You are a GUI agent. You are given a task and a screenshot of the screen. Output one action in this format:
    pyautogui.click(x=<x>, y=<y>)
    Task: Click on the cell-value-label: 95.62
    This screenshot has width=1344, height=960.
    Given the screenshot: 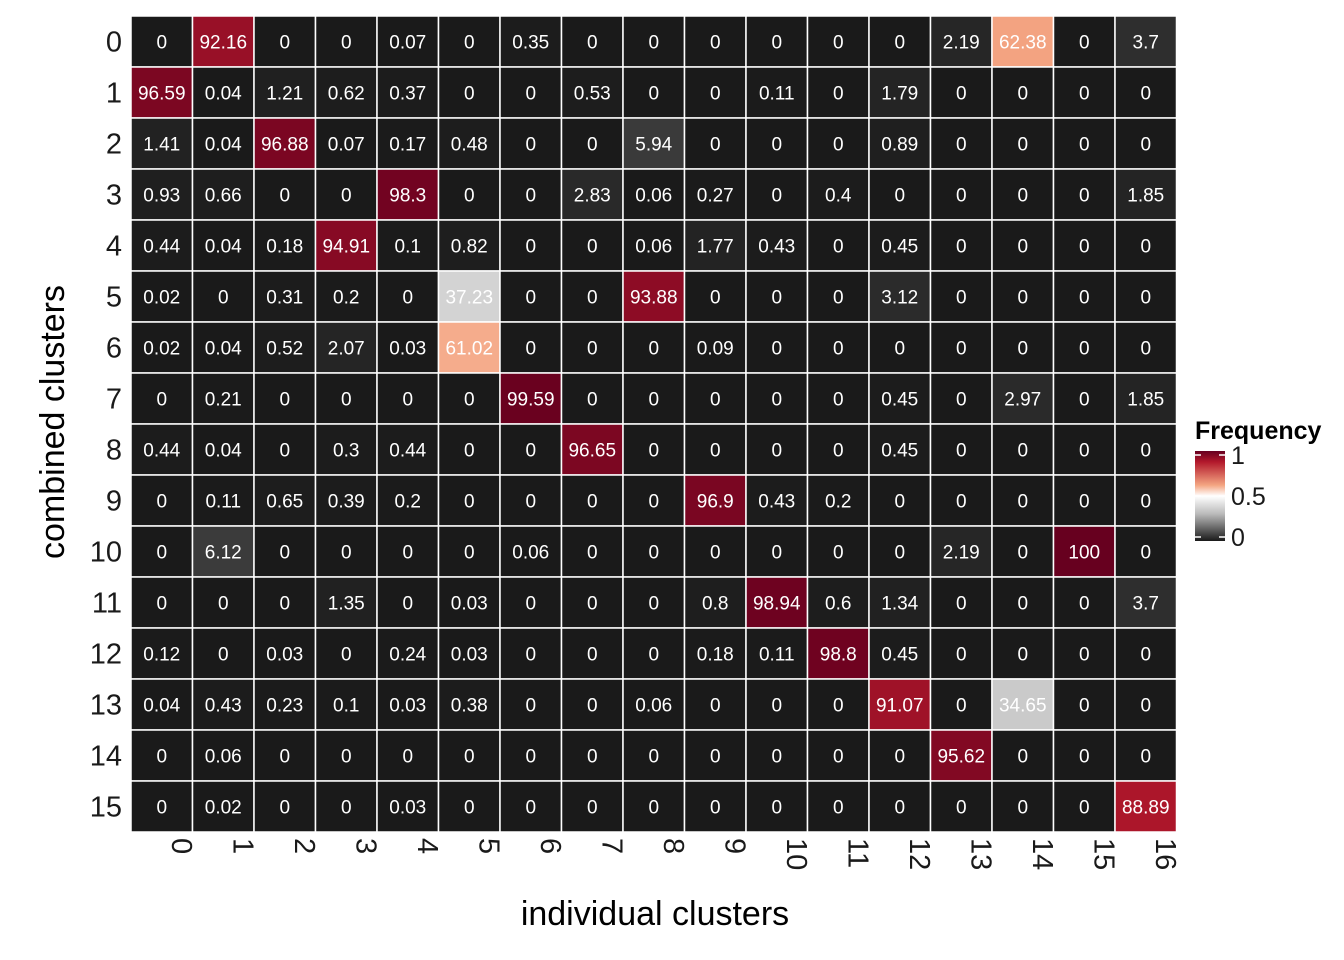 What is the action you would take?
    pyautogui.click(x=961, y=757)
    